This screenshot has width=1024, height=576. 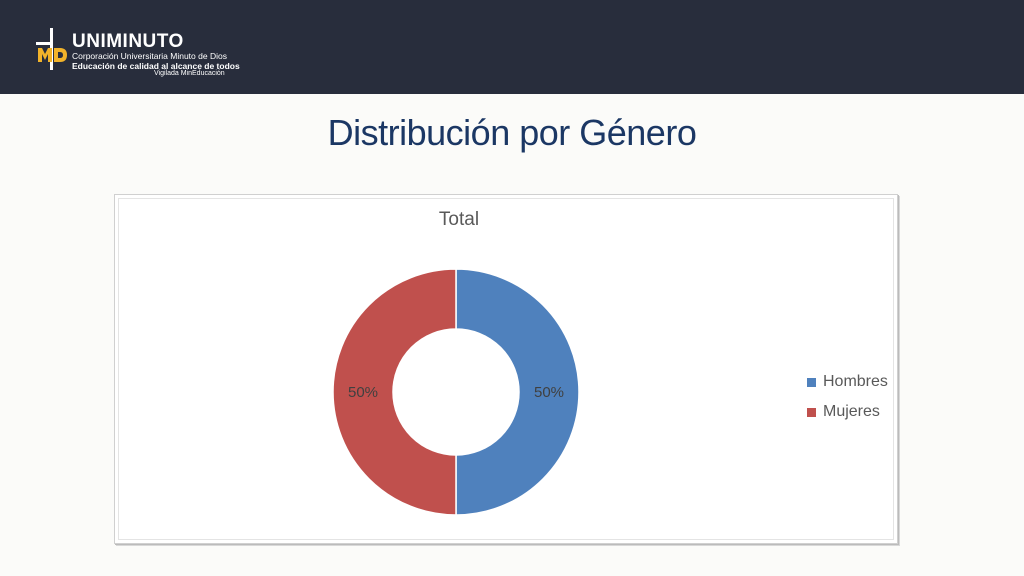 What do you see at coordinates (459, 219) in the screenshot?
I see `chart-title: Total` at bounding box center [459, 219].